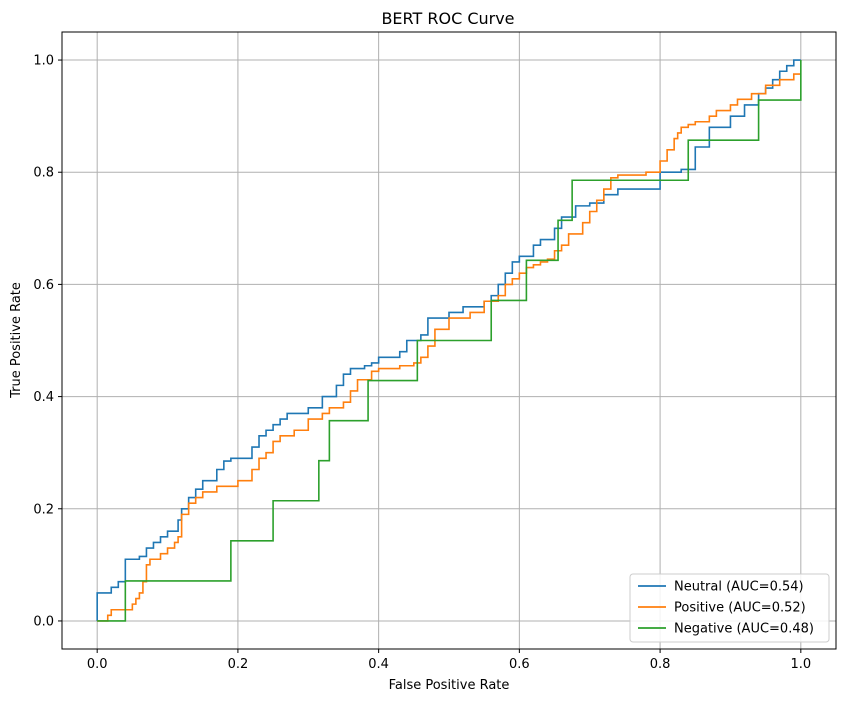  What do you see at coordinates (16, 340) in the screenshot?
I see `y-axis-title: True Positive Rate` at bounding box center [16, 340].